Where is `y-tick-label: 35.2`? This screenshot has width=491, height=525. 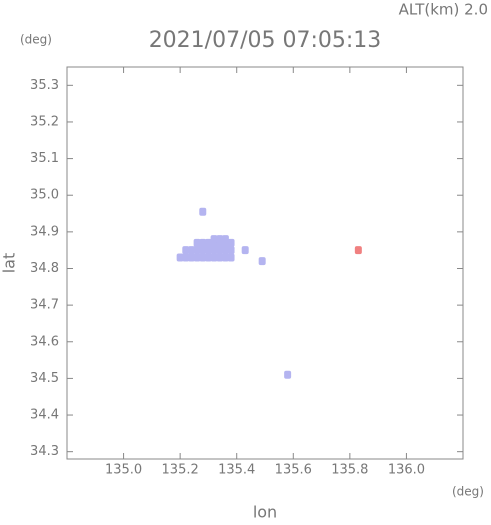
y-tick-label: 35.2 is located at coordinates (44, 121).